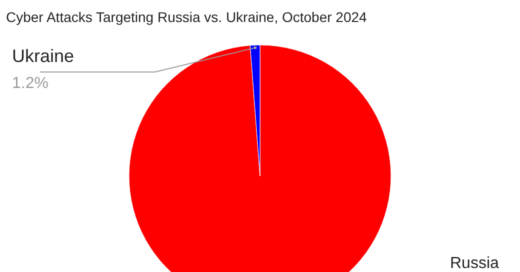 The height and width of the screenshot is (272, 520). Describe the element at coordinates (43, 56) in the screenshot. I see `slice-label: Ukraine` at that location.